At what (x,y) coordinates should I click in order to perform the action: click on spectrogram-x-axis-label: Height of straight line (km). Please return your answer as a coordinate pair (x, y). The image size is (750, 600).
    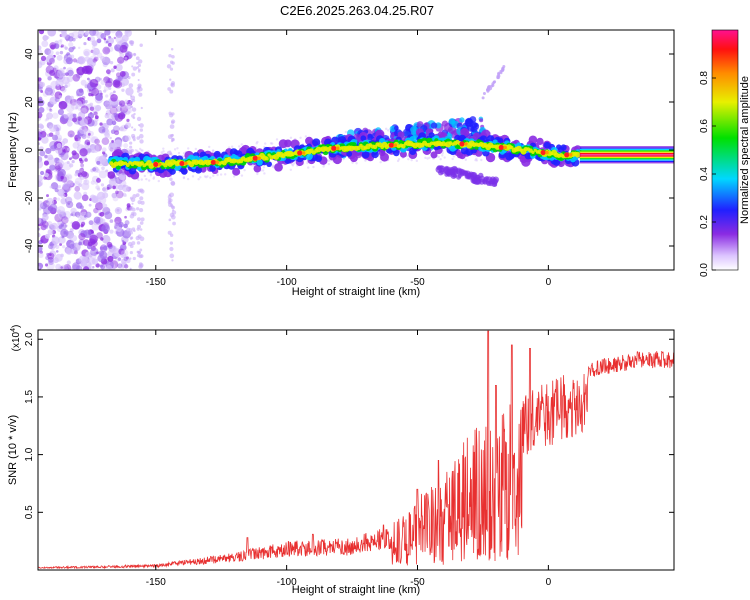
    Looking at the image, I should click on (356, 292).